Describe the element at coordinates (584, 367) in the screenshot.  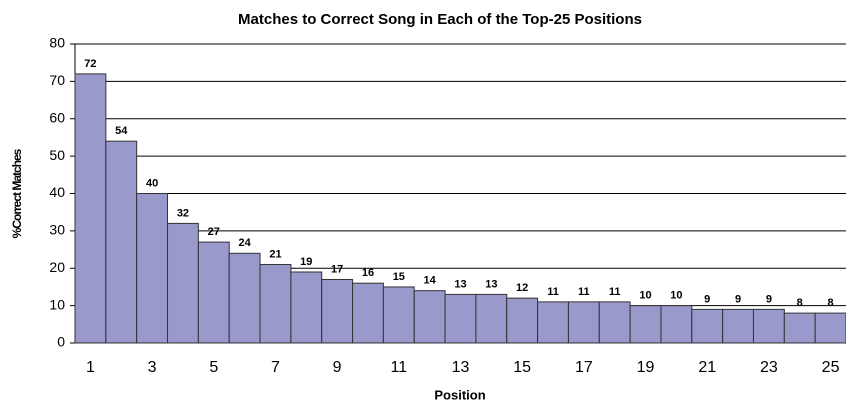
I see `x-tick-label: 17` at that location.